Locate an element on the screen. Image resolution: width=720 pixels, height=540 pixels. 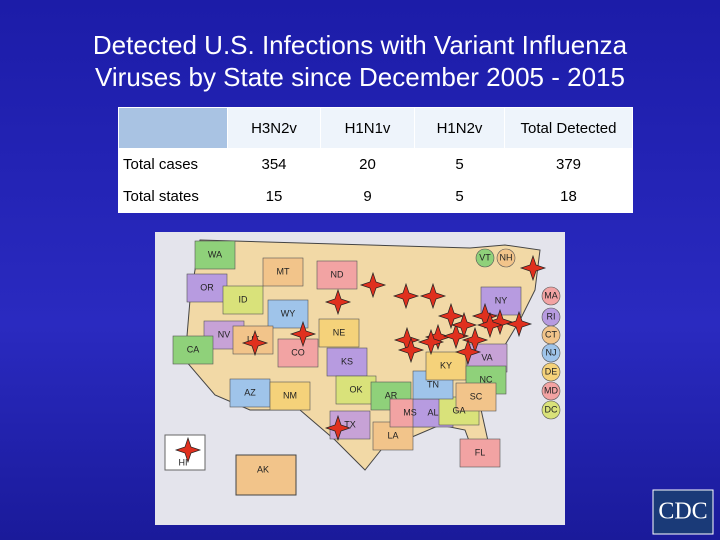
state-label: OK is located at coordinates (355, 389).